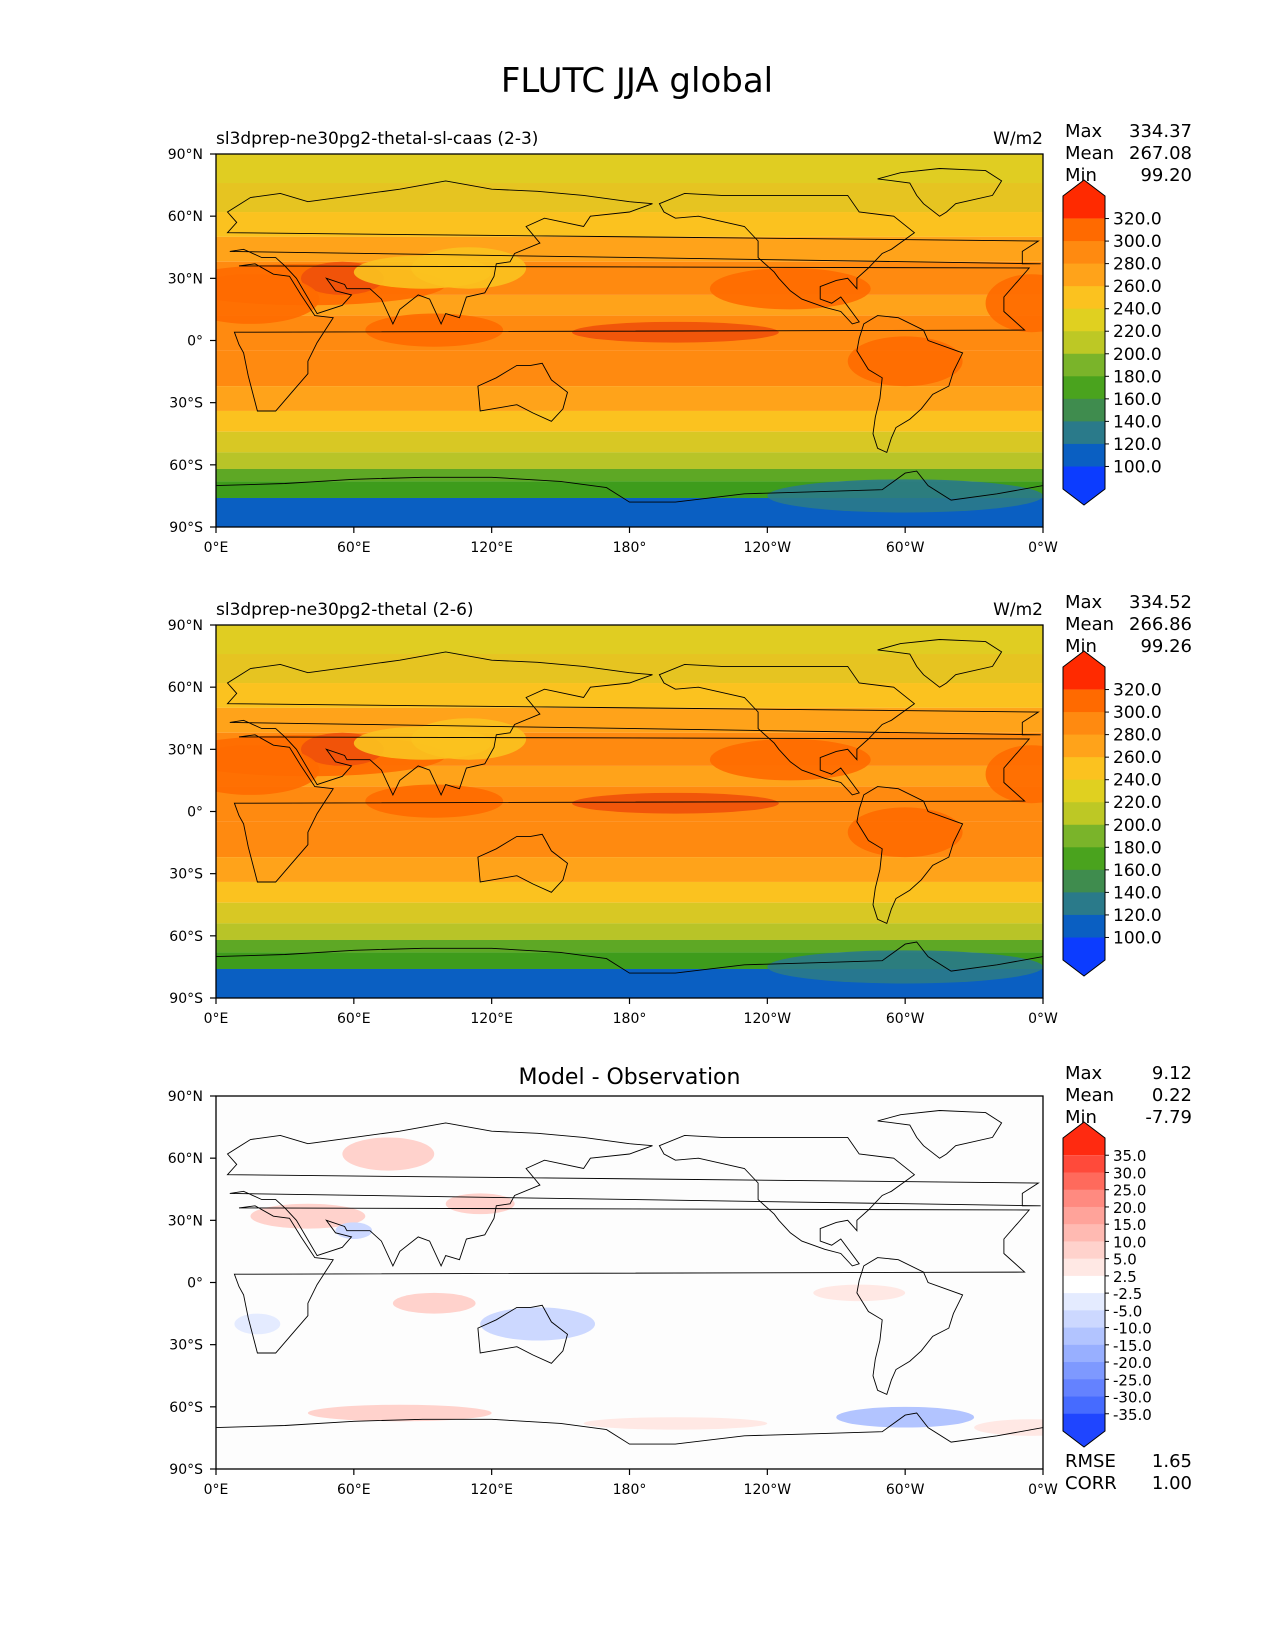 The image size is (1275, 1650). I want to click on colorbar-label: 120.0, so click(1137, 916).